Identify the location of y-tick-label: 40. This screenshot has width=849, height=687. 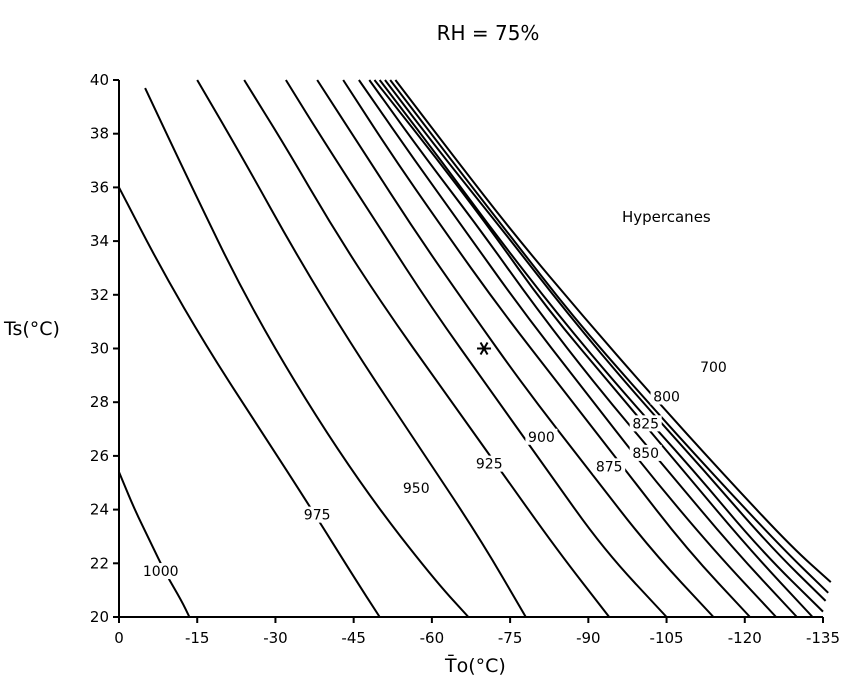
(99, 80).